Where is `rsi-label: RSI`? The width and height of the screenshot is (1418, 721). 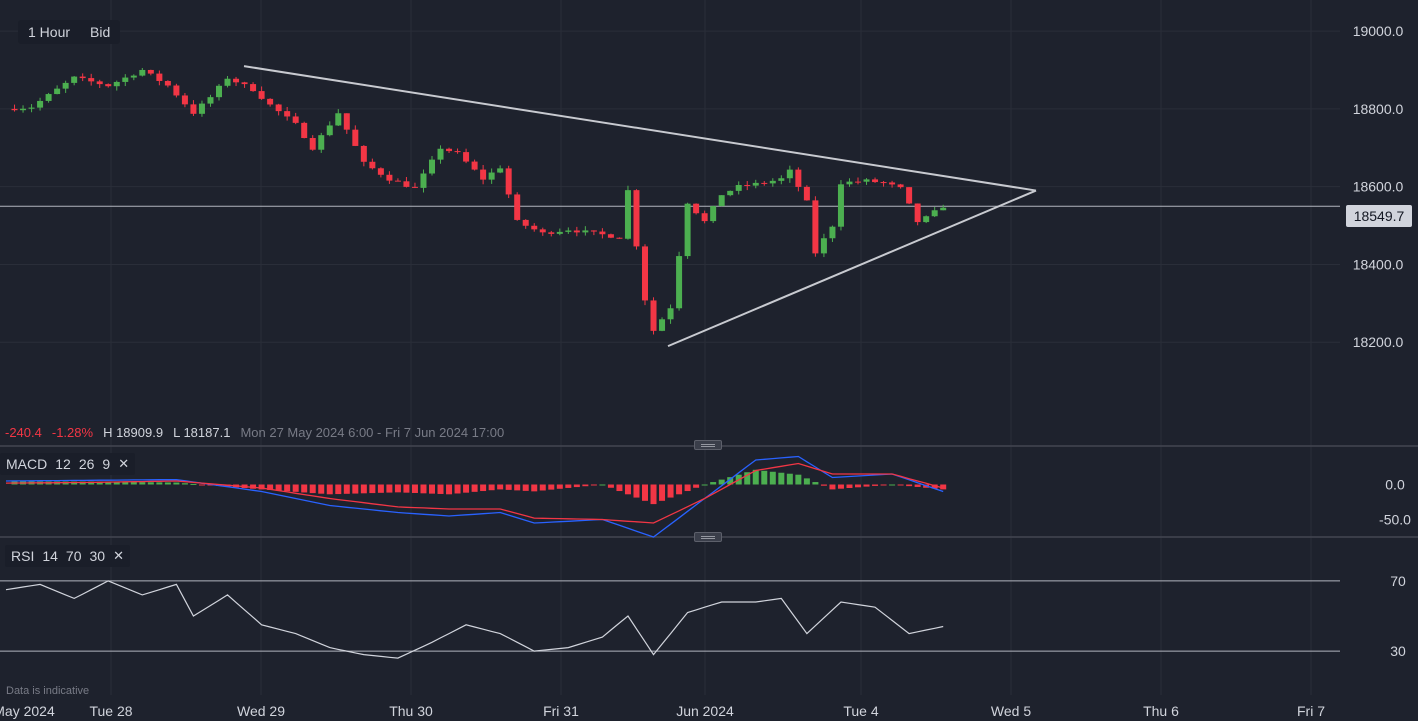 rsi-label: RSI is located at coordinates (23, 556).